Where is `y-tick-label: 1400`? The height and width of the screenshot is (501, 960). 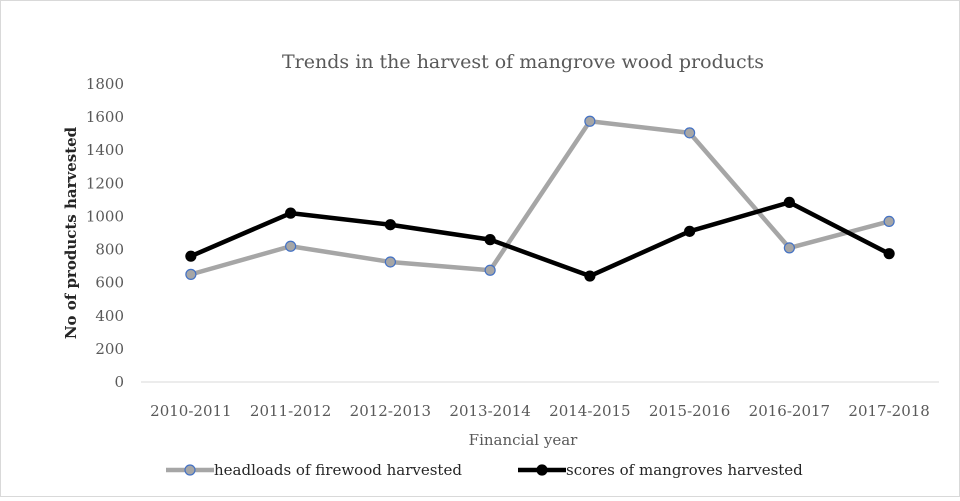 y-tick-label: 1400 is located at coordinates (105, 150).